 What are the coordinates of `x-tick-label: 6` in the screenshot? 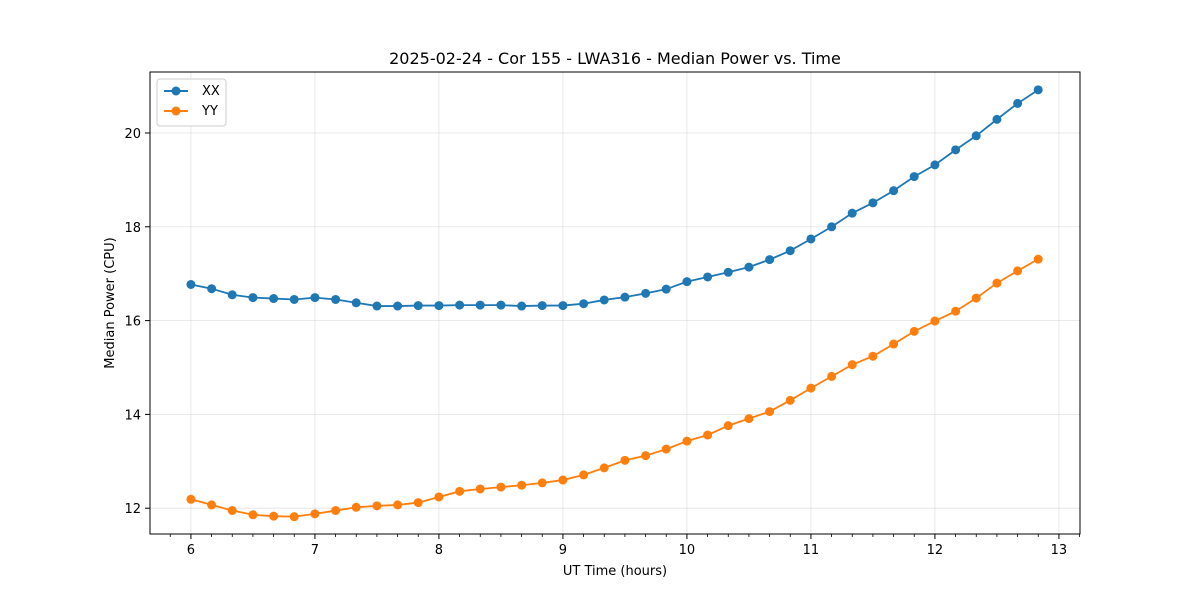 It's located at (191, 550).